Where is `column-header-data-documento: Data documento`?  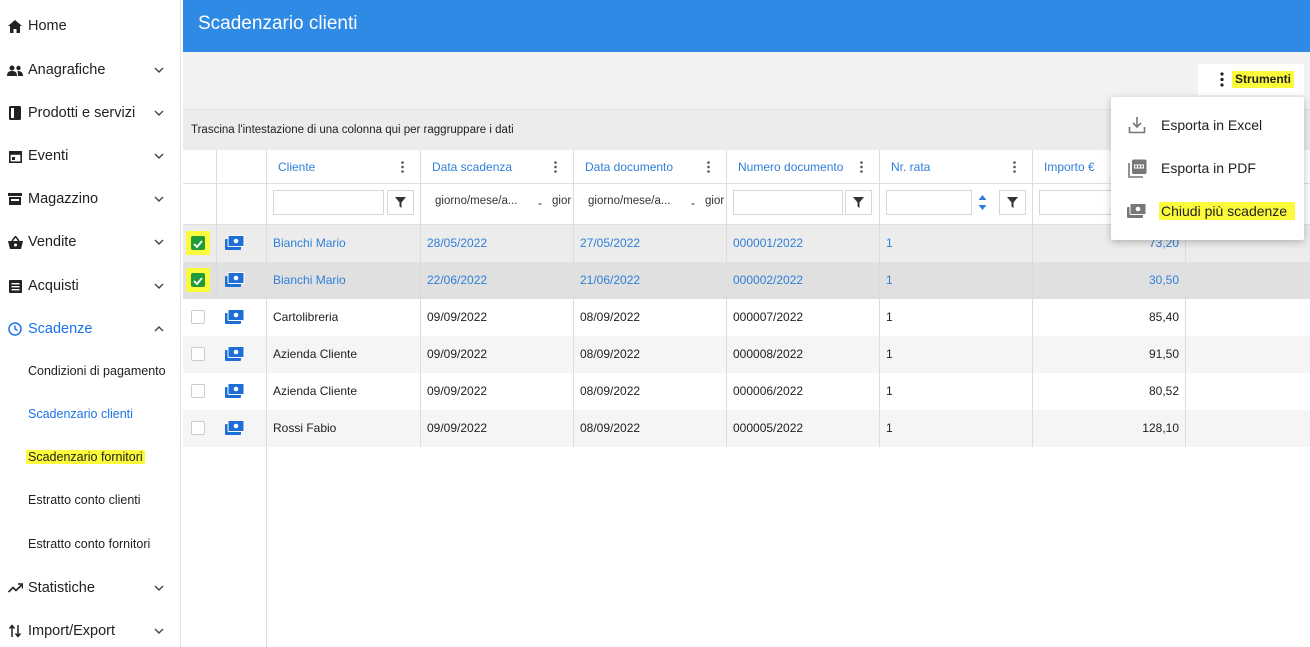
column-header-data-documento: Data documento is located at coordinates (629, 167).